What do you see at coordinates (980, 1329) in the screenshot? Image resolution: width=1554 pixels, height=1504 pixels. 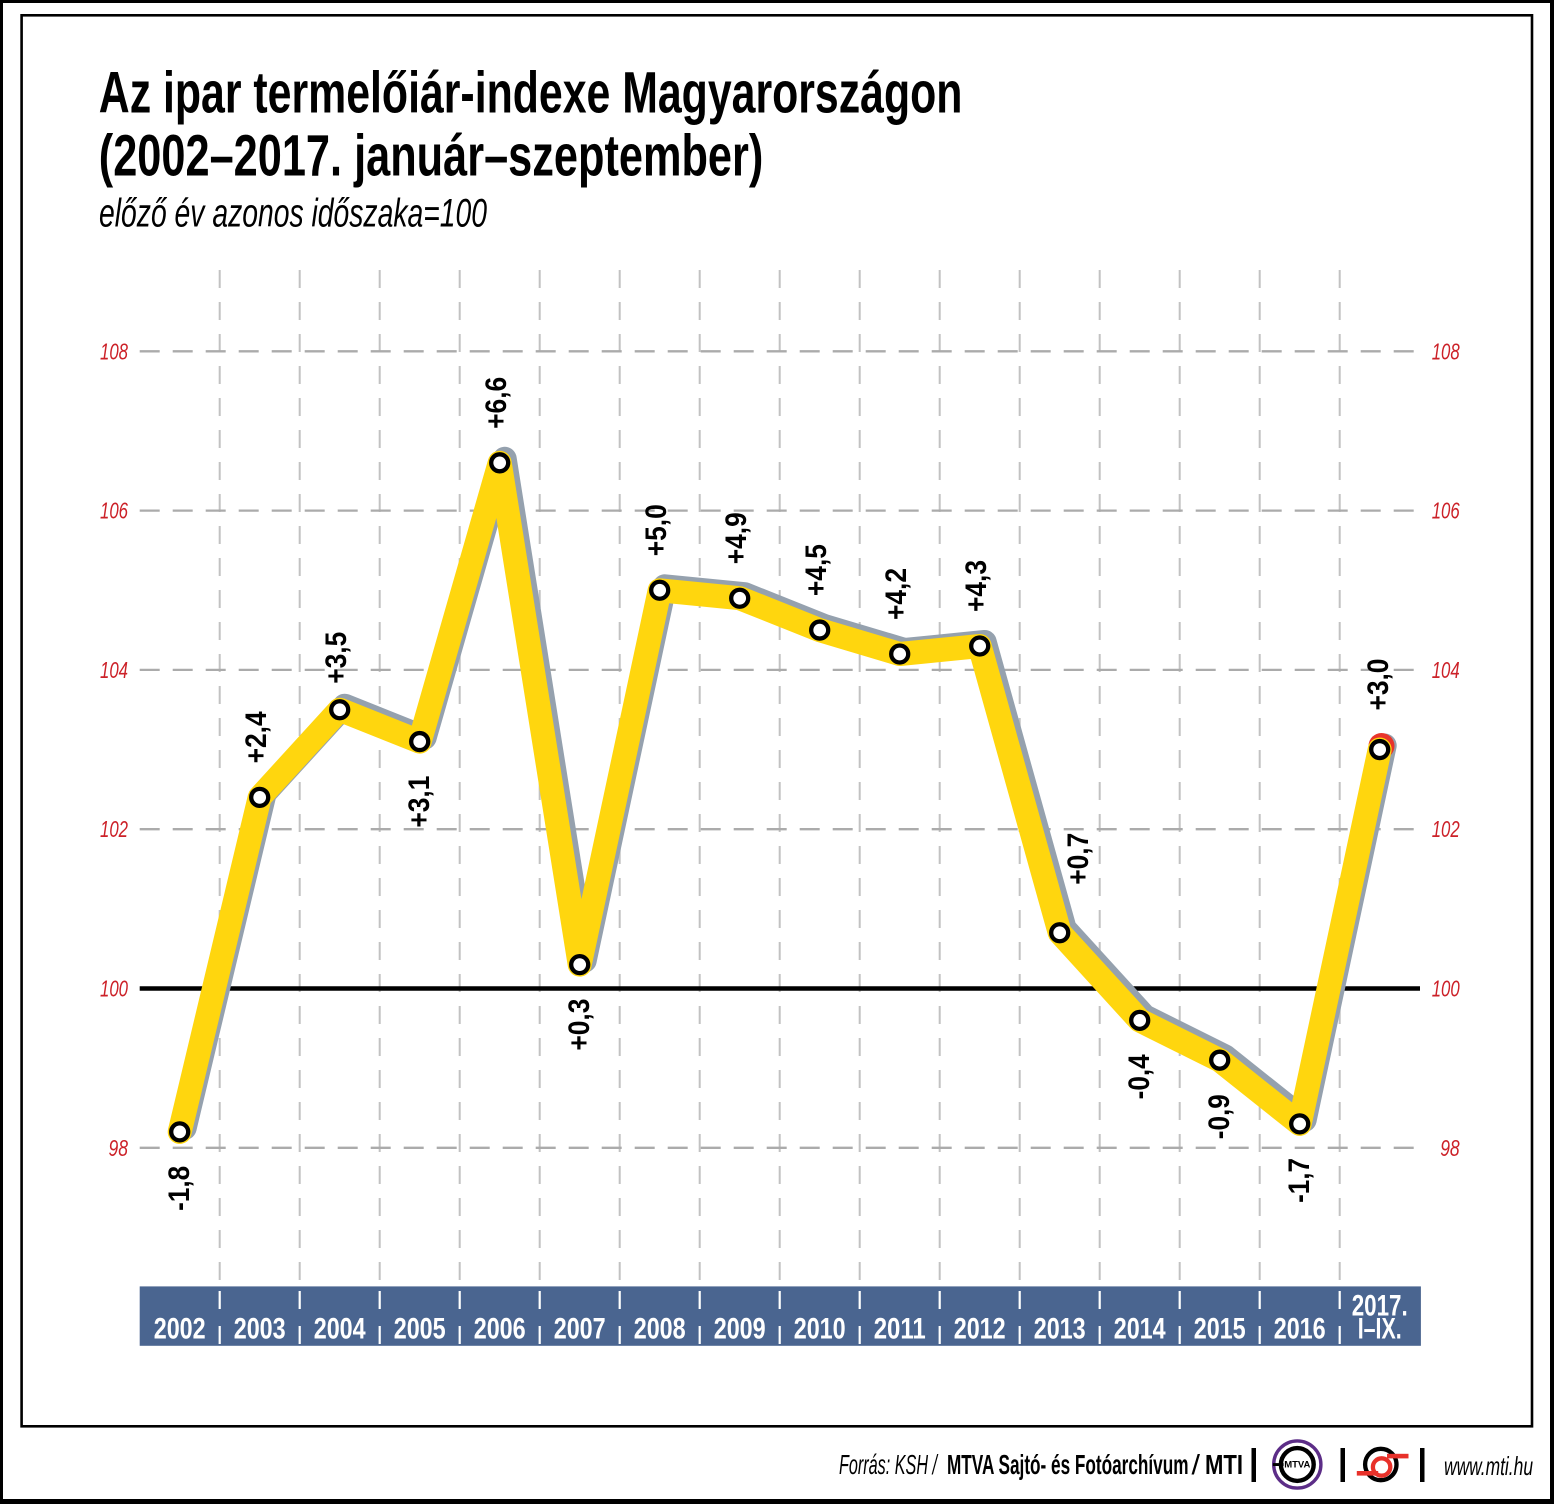 I see `svg-text: 2012` at bounding box center [980, 1329].